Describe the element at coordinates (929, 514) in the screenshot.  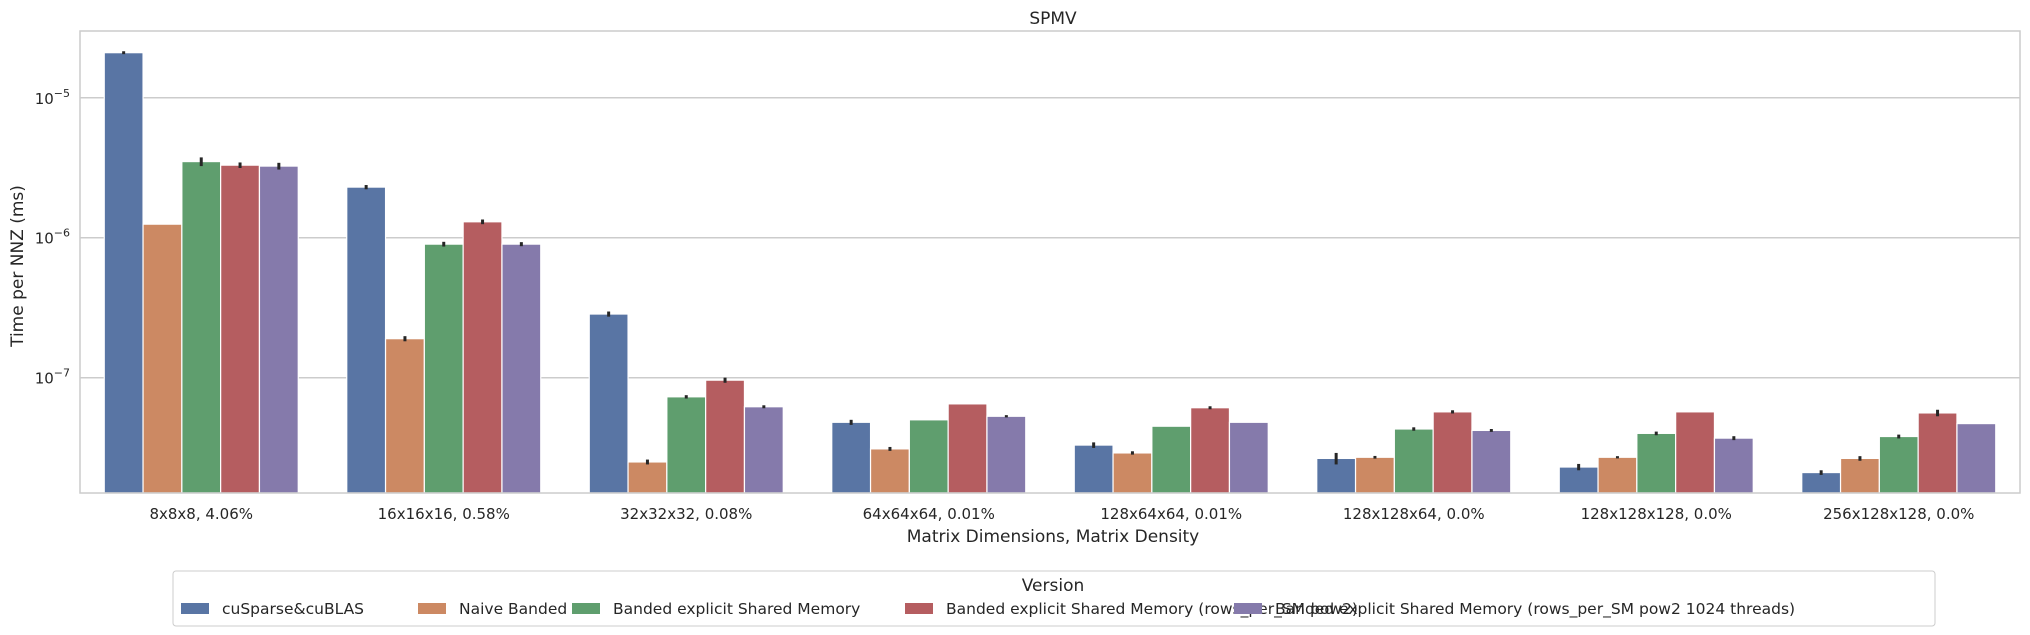
I see `x-tick-label: 64x64x64, 0.01%` at that location.